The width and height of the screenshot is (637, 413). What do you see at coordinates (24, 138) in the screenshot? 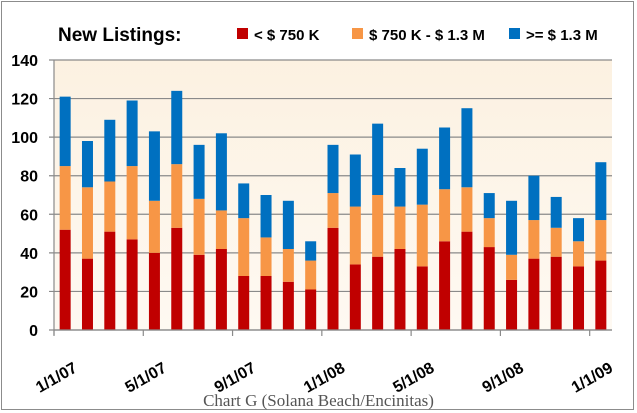
I see `y-tick-label: 100` at bounding box center [24, 138].